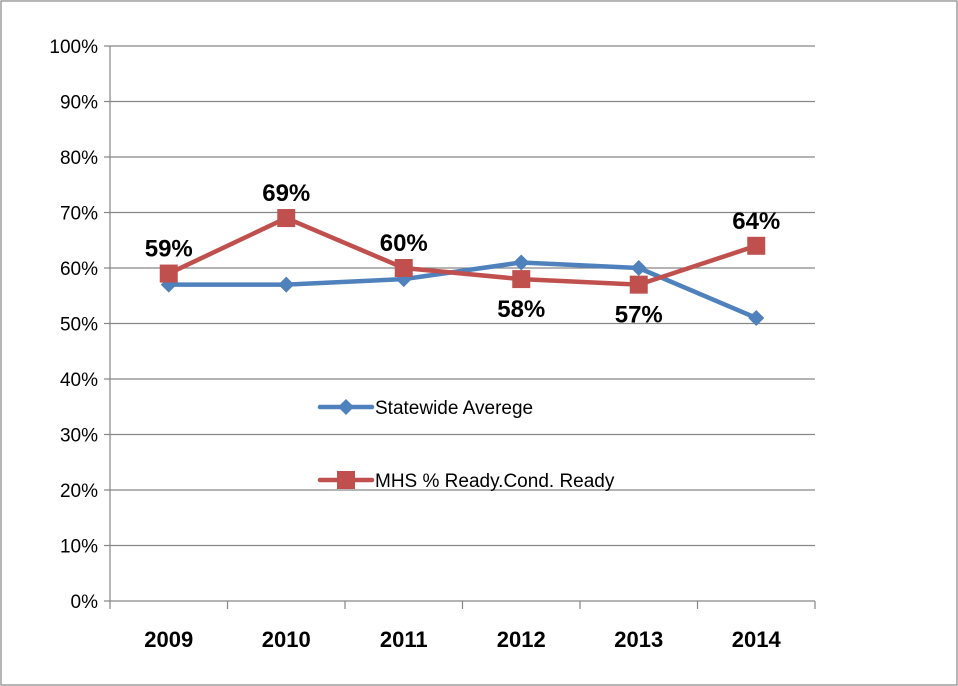 The image size is (958, 686). I want to click on legend-label: MHS % Ready.Cond. Ready, so click(495, 481).